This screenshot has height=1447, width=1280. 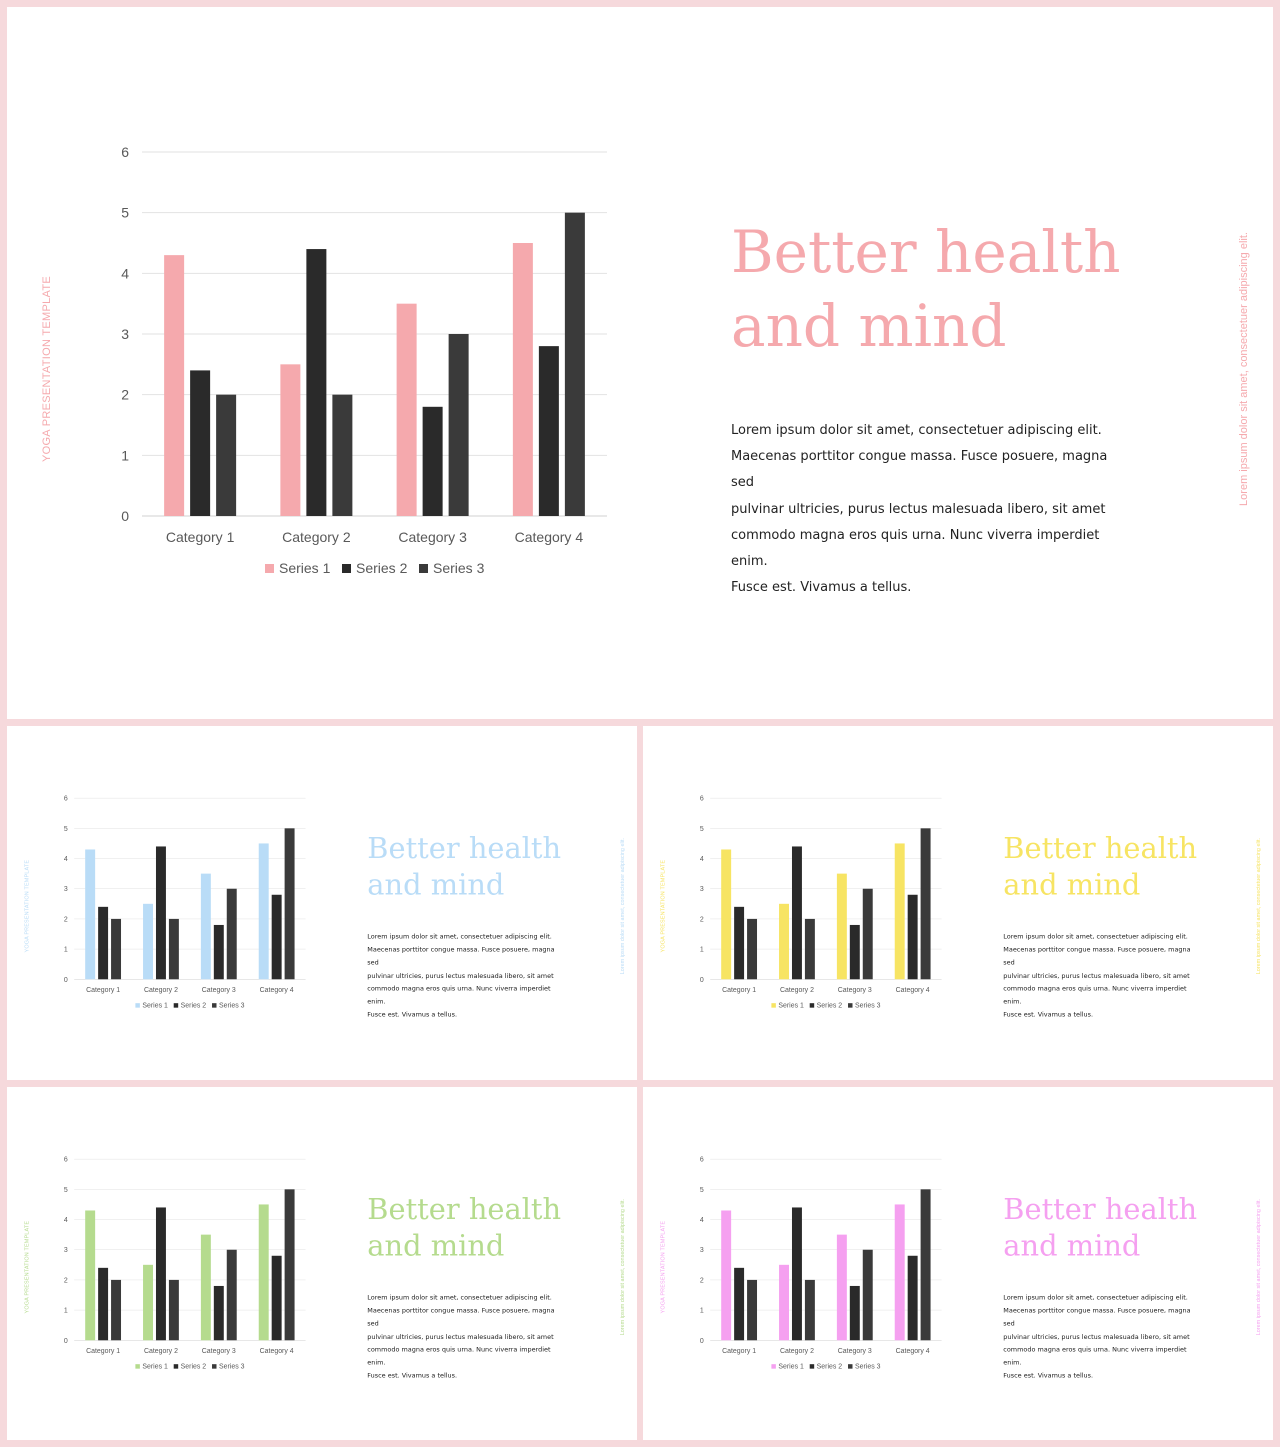 I want to click on y-tick-label: 0, so click(x=702, y=980).